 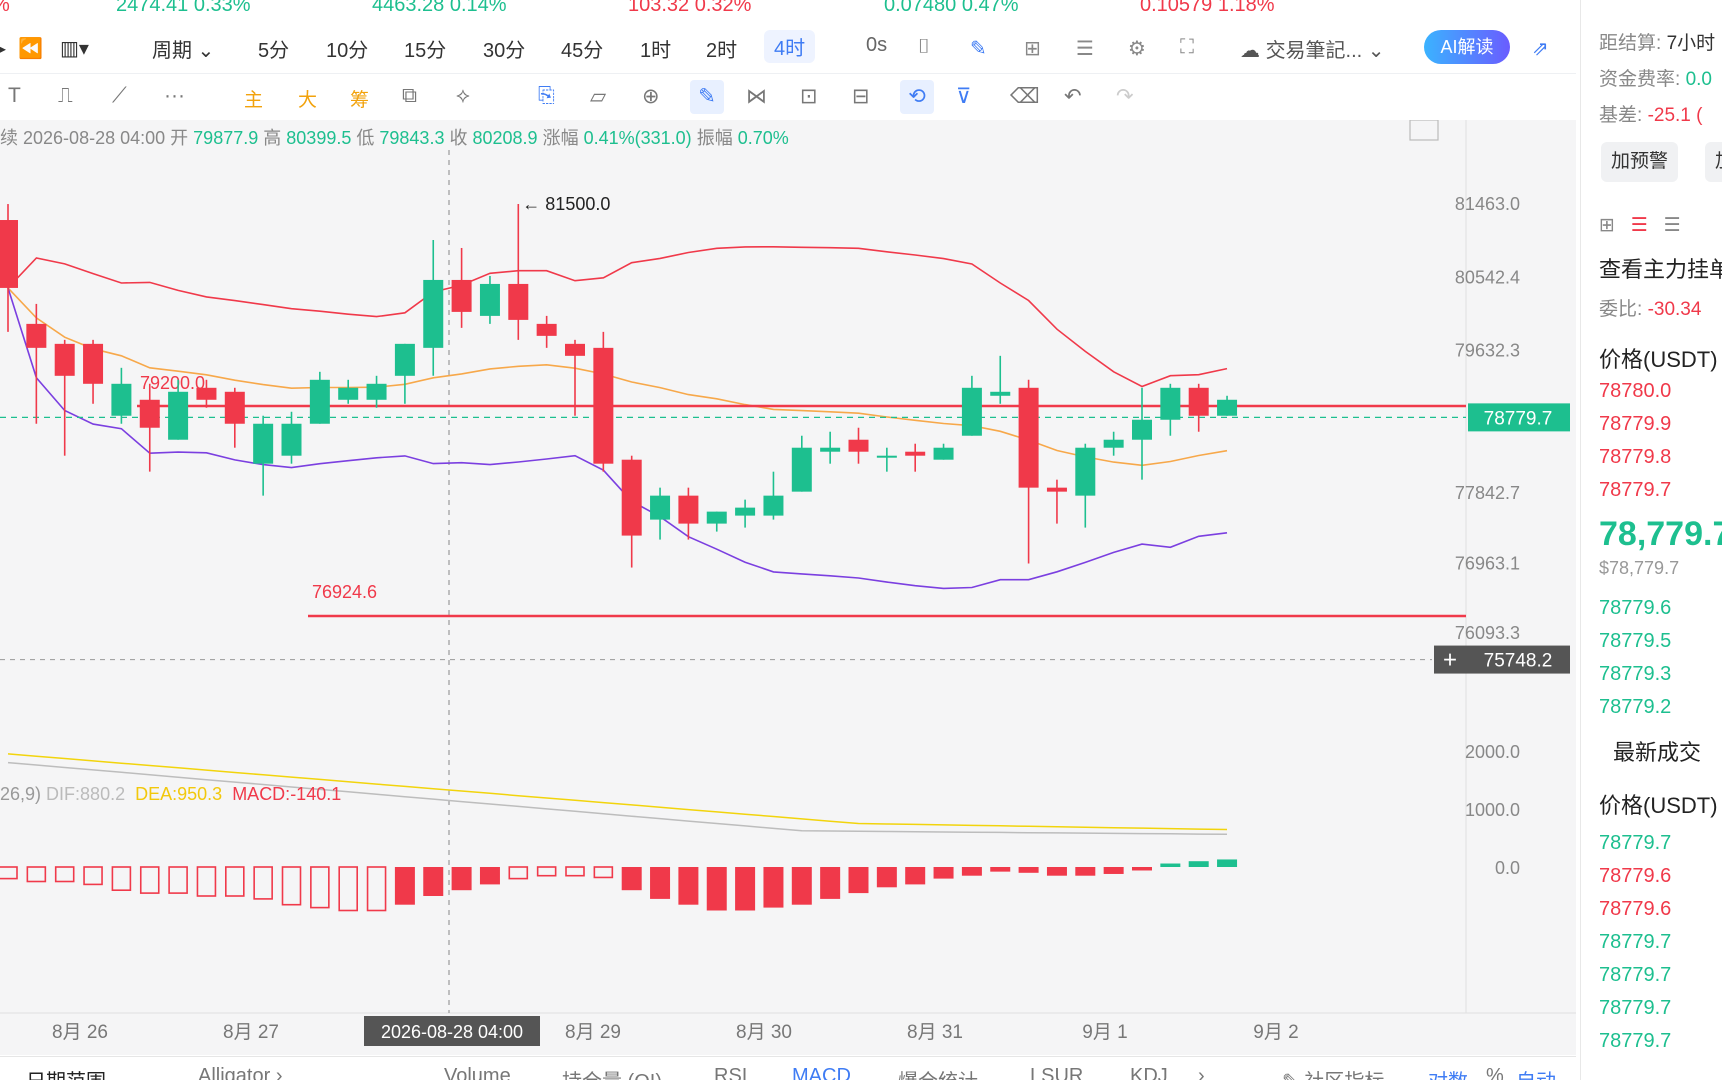 I want to click on tab-liquidation: 爆仓统计, so click(x=938, y=1072).